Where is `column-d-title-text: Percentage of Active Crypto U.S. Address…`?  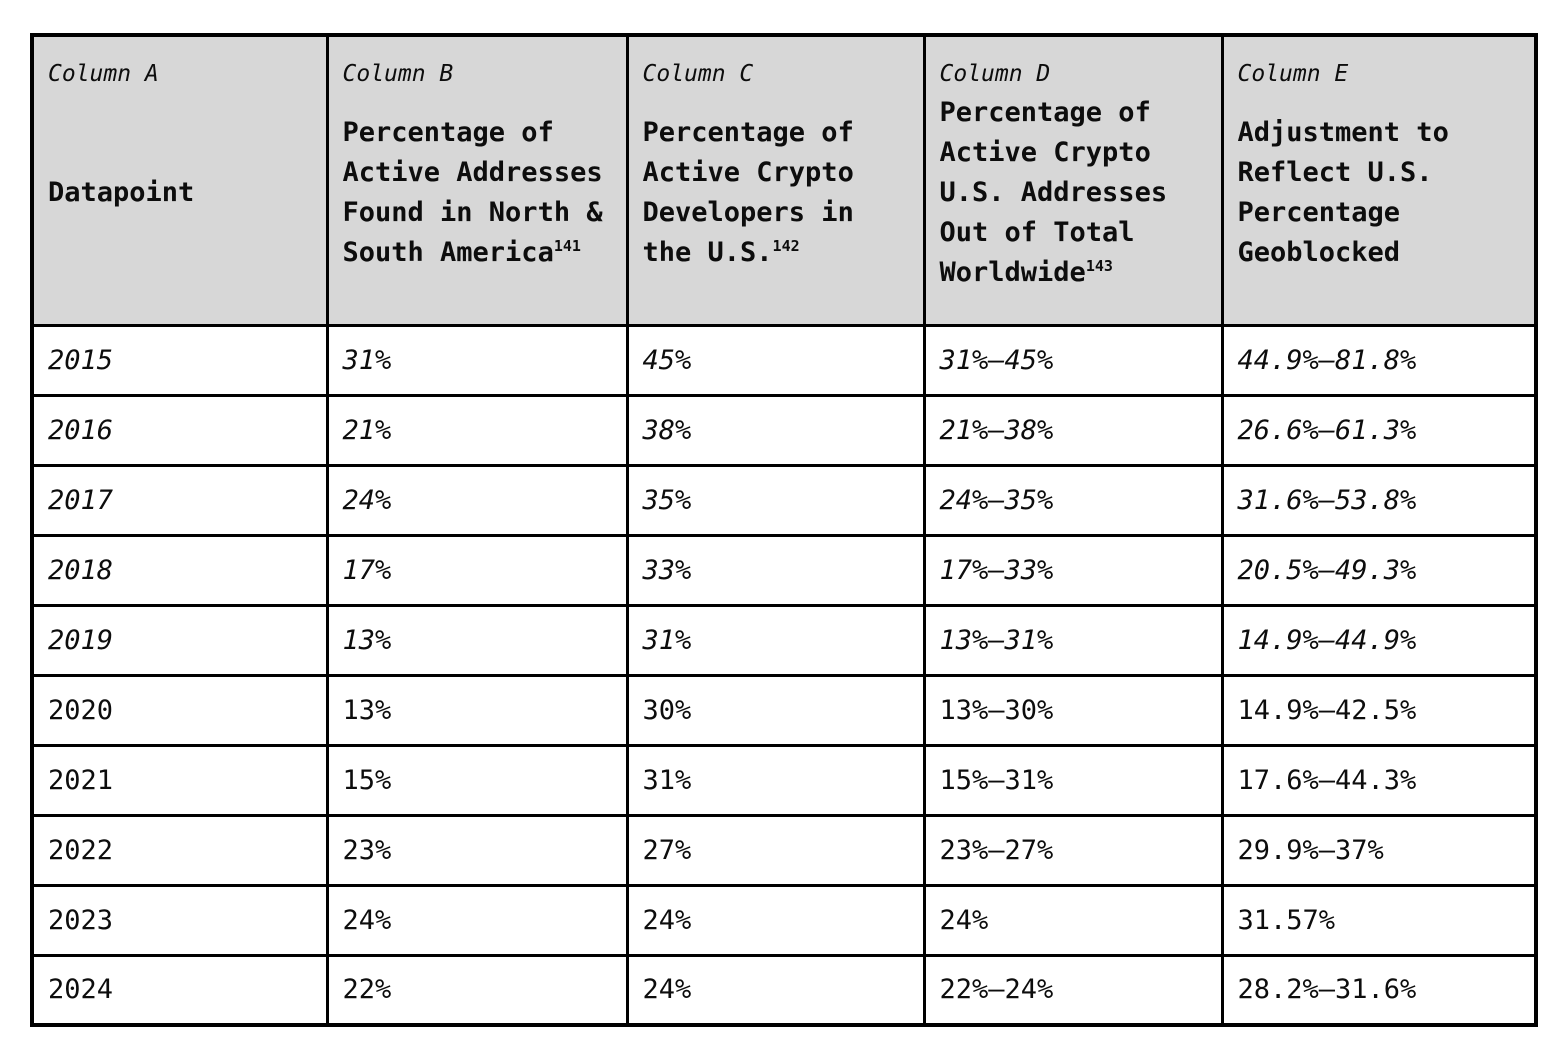 column-d-title-text: Percentage of Active Crypto U.S. Address… is located at coordinates (1053, 193).